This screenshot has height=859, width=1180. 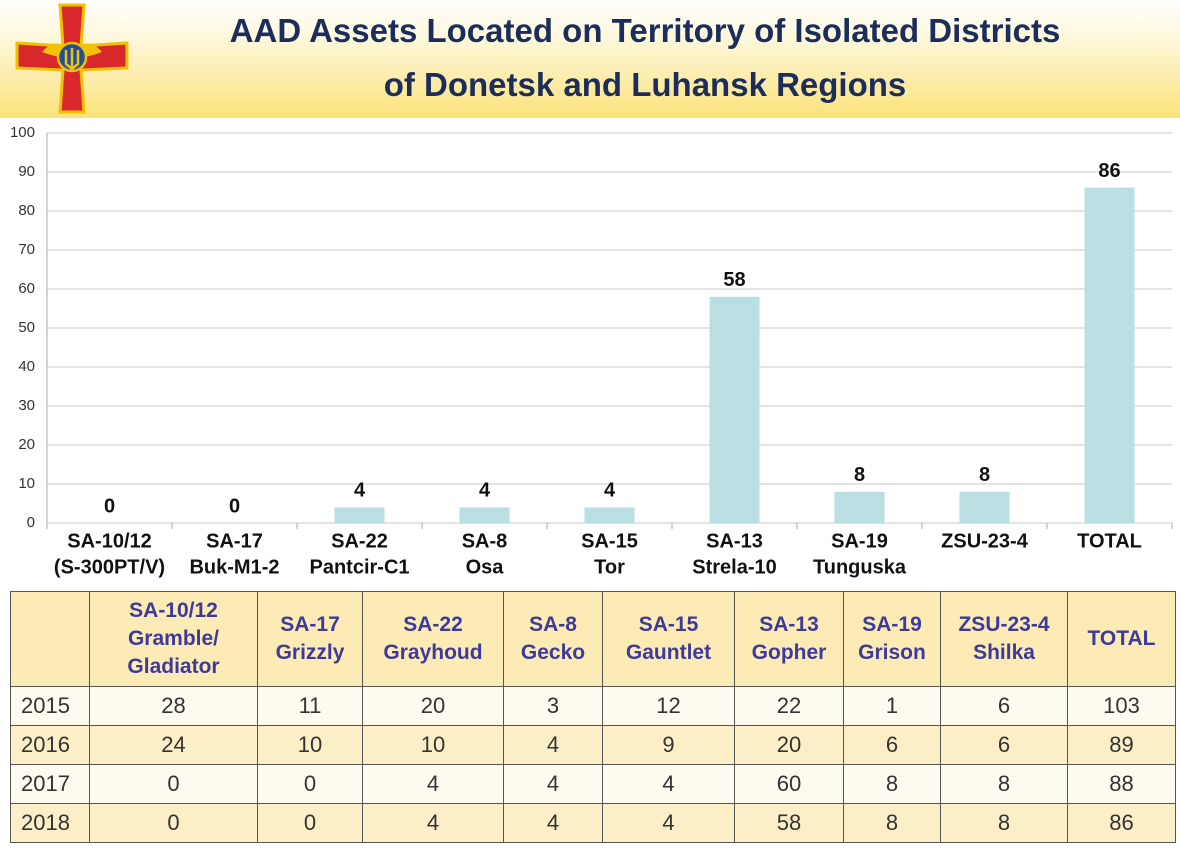 I want to click on column-header-line: TOTAL, so click(x=1121, y=638).